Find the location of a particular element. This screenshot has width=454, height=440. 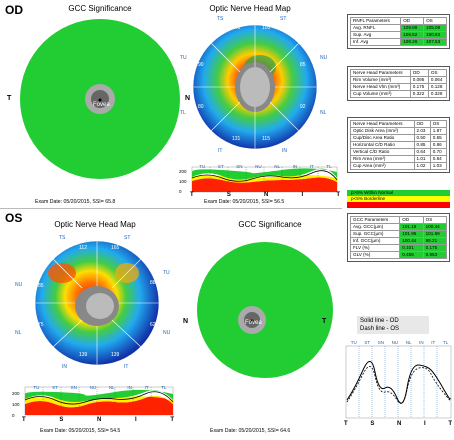

od-sector-label-tu: TU is located at coordinates (183, 58).